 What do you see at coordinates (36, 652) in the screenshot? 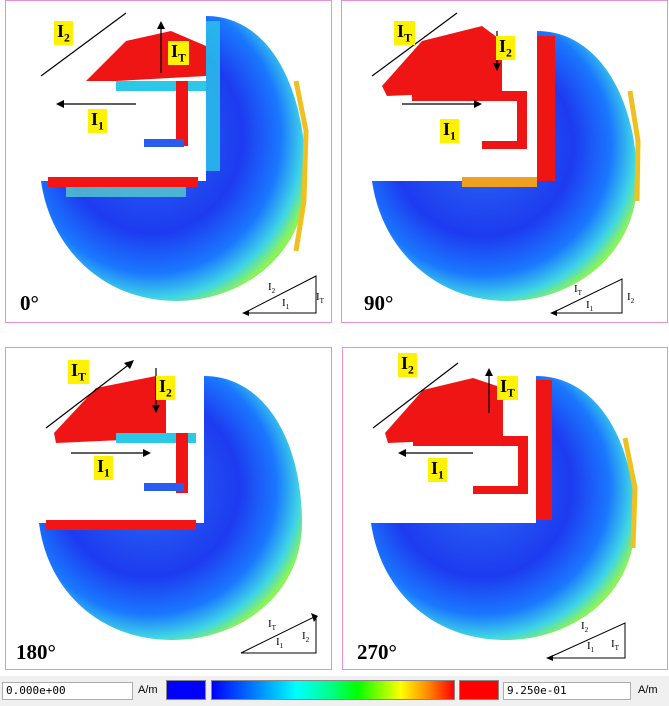
I see `angle-label: 180°` at bounding box center [36, 652].